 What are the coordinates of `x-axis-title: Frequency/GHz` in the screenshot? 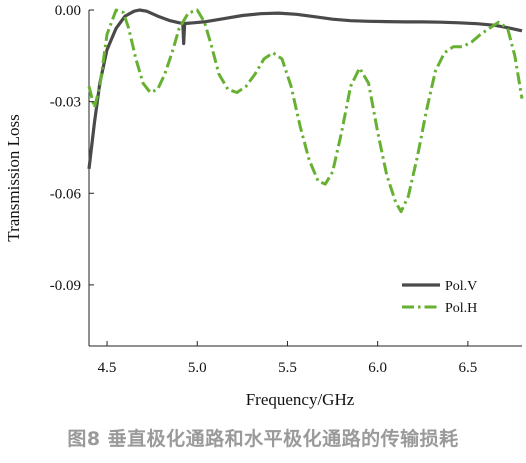 It's located at (300, 399).